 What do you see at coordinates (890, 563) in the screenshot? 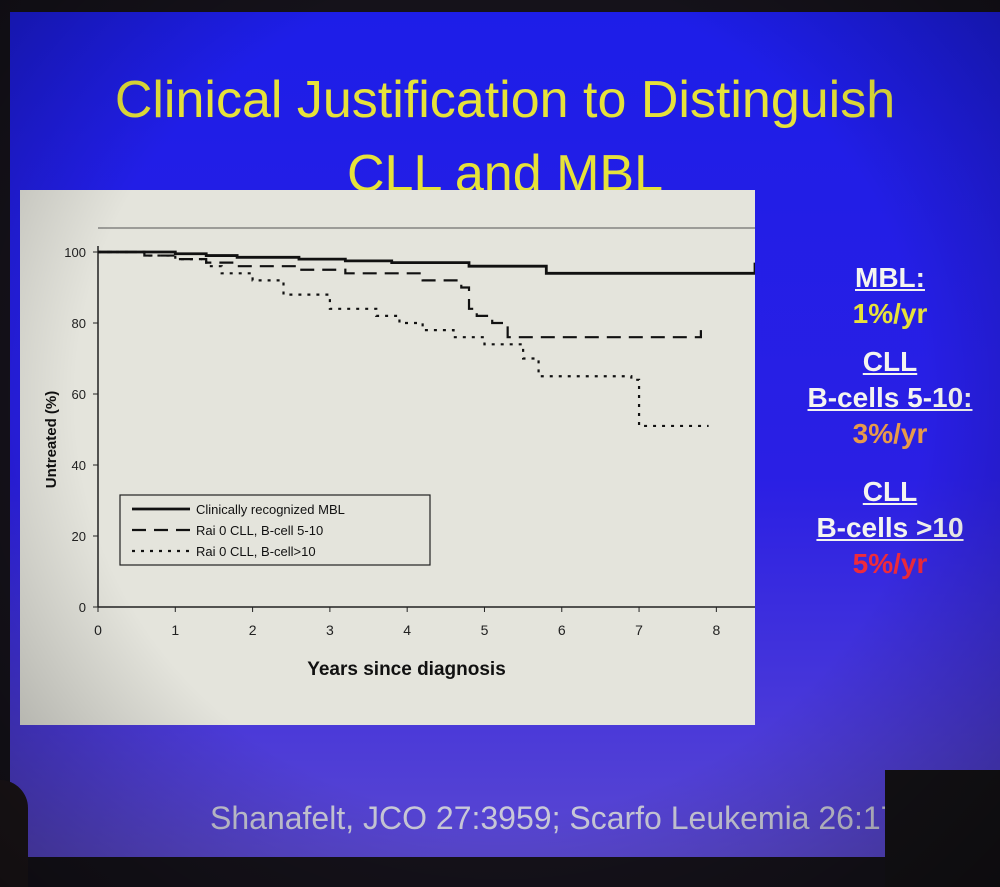
I see `side-rate-cll-gt-10: 5%/yr` at bounding box center [890, 563].